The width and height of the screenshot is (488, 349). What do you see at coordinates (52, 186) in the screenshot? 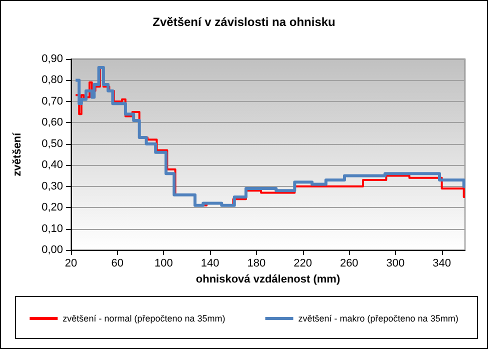
I see `y-tick-label: 0,30` at bounding box center [52, 186].